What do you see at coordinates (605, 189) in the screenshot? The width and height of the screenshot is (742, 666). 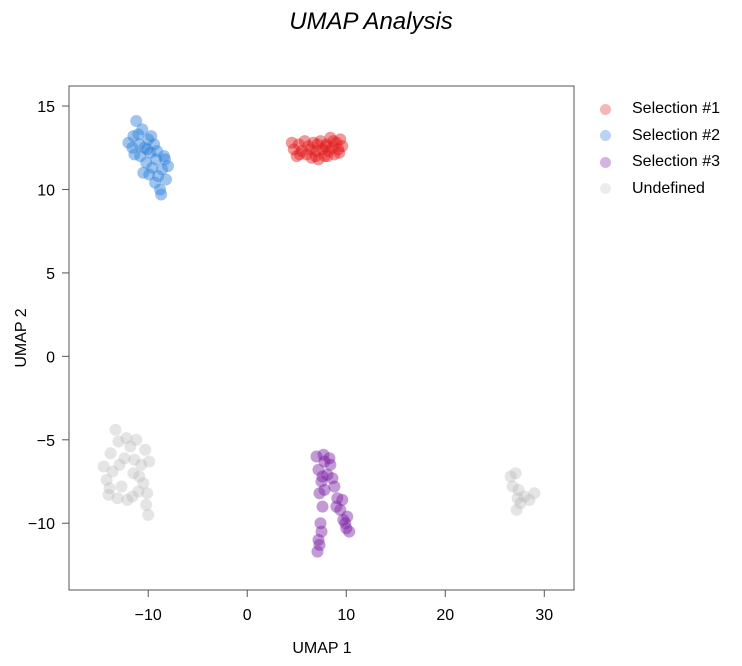 I see `legend-swatch-undefined` at bounding box center [605, 189].